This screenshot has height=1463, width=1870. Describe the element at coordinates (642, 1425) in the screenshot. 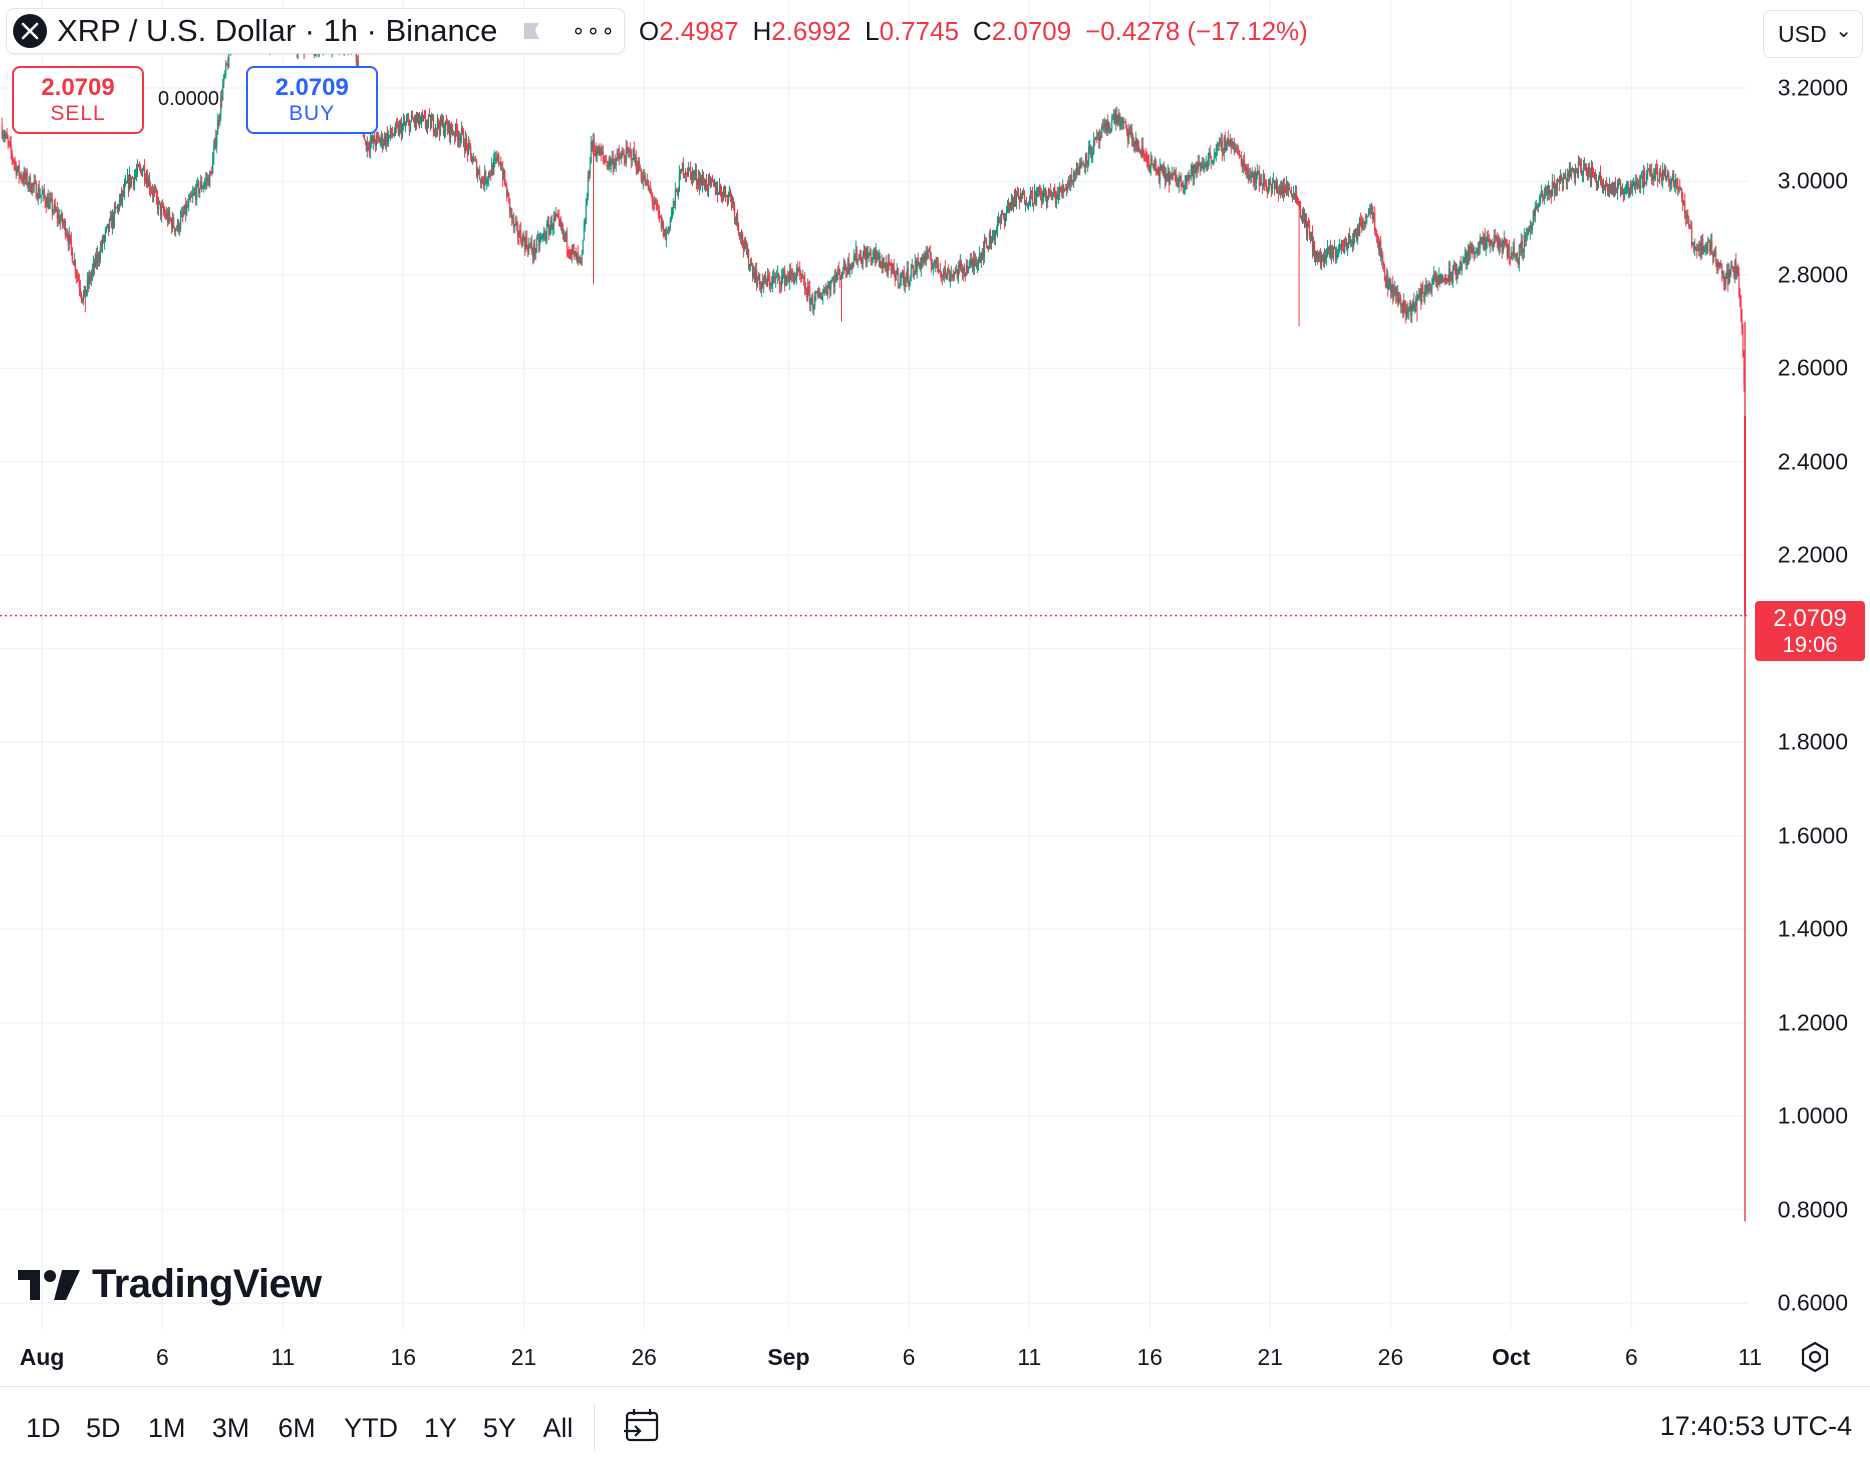

I see `go-to-date-icon` at that location.